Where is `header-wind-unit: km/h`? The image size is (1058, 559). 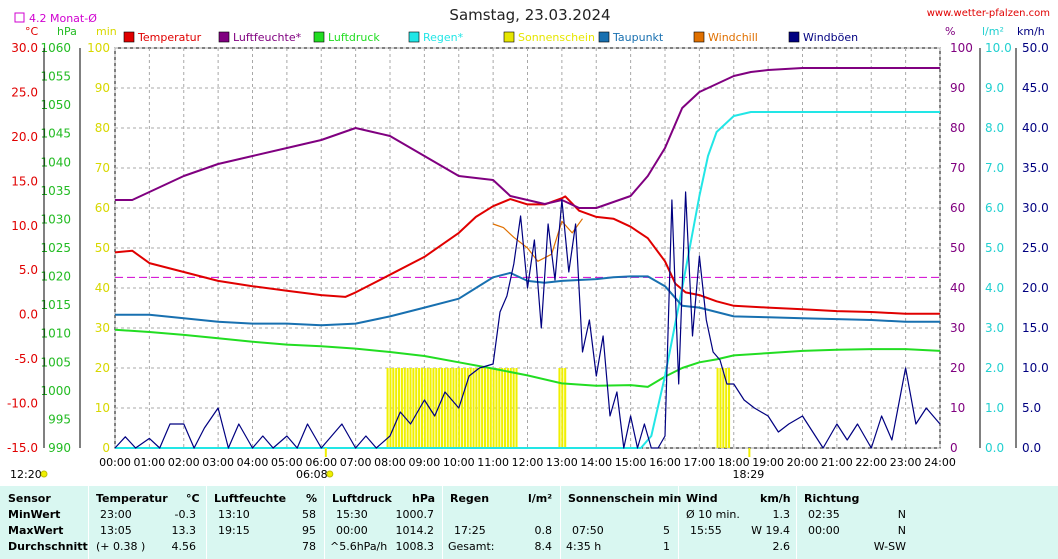
header-wind-unit: km/h is located at coordinates (775, 498).